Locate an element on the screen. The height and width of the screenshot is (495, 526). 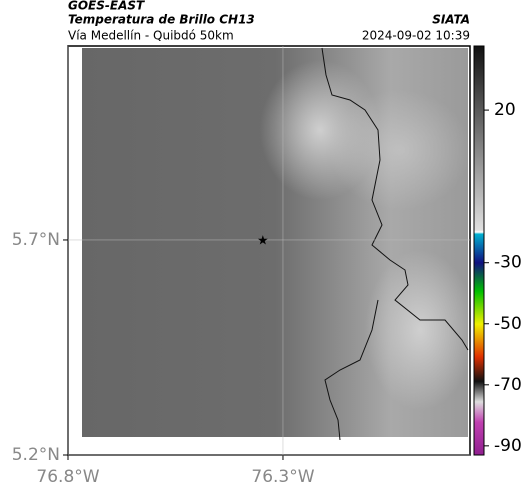
satellite: GOES-EAST is located at coordinates (106, 6).